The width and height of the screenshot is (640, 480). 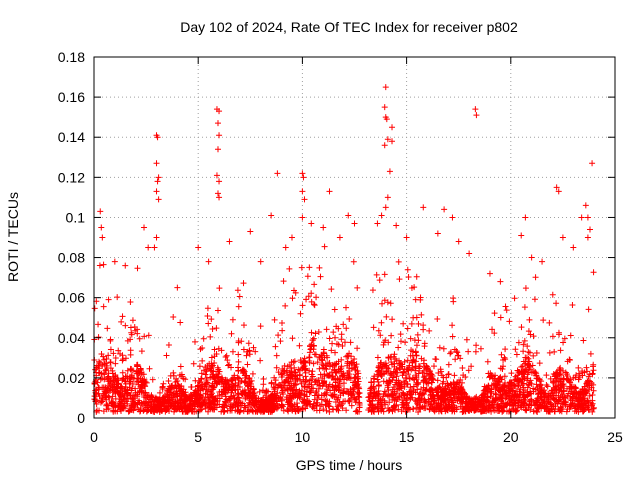 I want to click on x-tick-label: 5, so click(x=198, y=437).